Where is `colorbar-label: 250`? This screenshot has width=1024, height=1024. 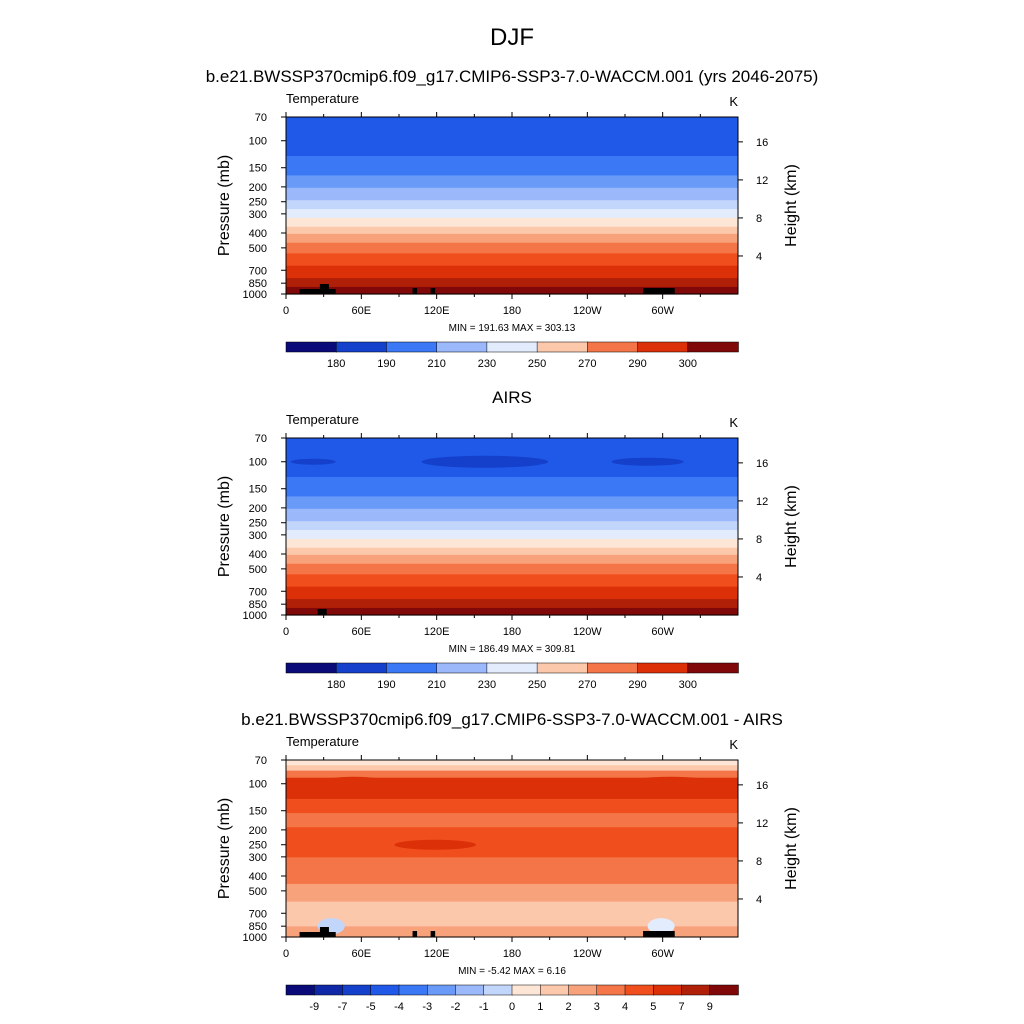 colorbar-label: 250 is located at coordinates (537, 364).